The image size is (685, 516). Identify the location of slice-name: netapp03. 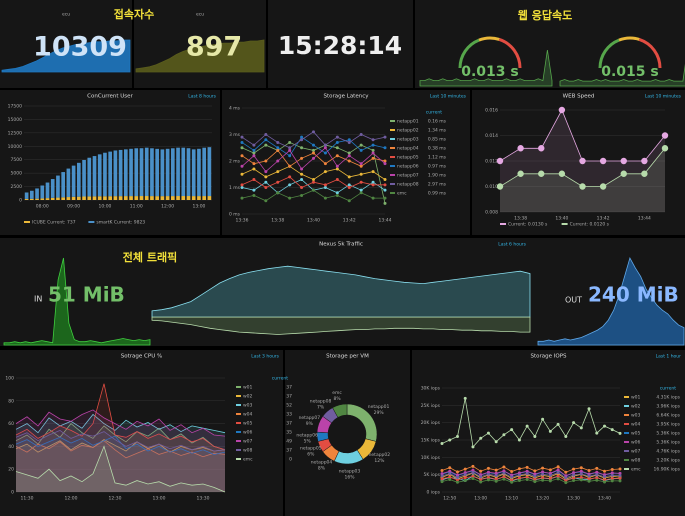
(350, 471).